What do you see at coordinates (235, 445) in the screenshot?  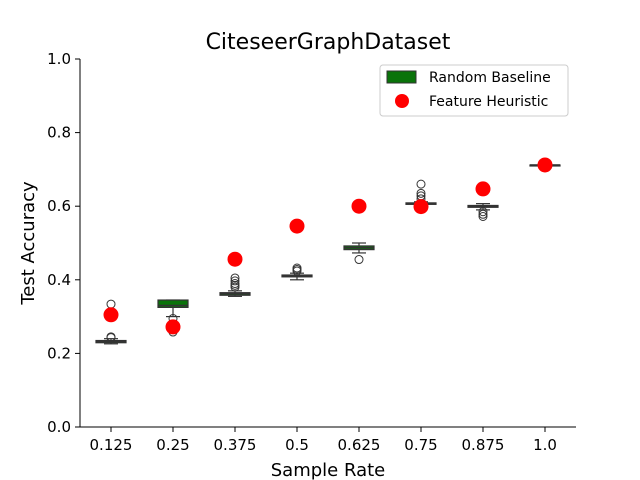 I see `x-tick-label: 0.375` at bounding box center [235, 445].